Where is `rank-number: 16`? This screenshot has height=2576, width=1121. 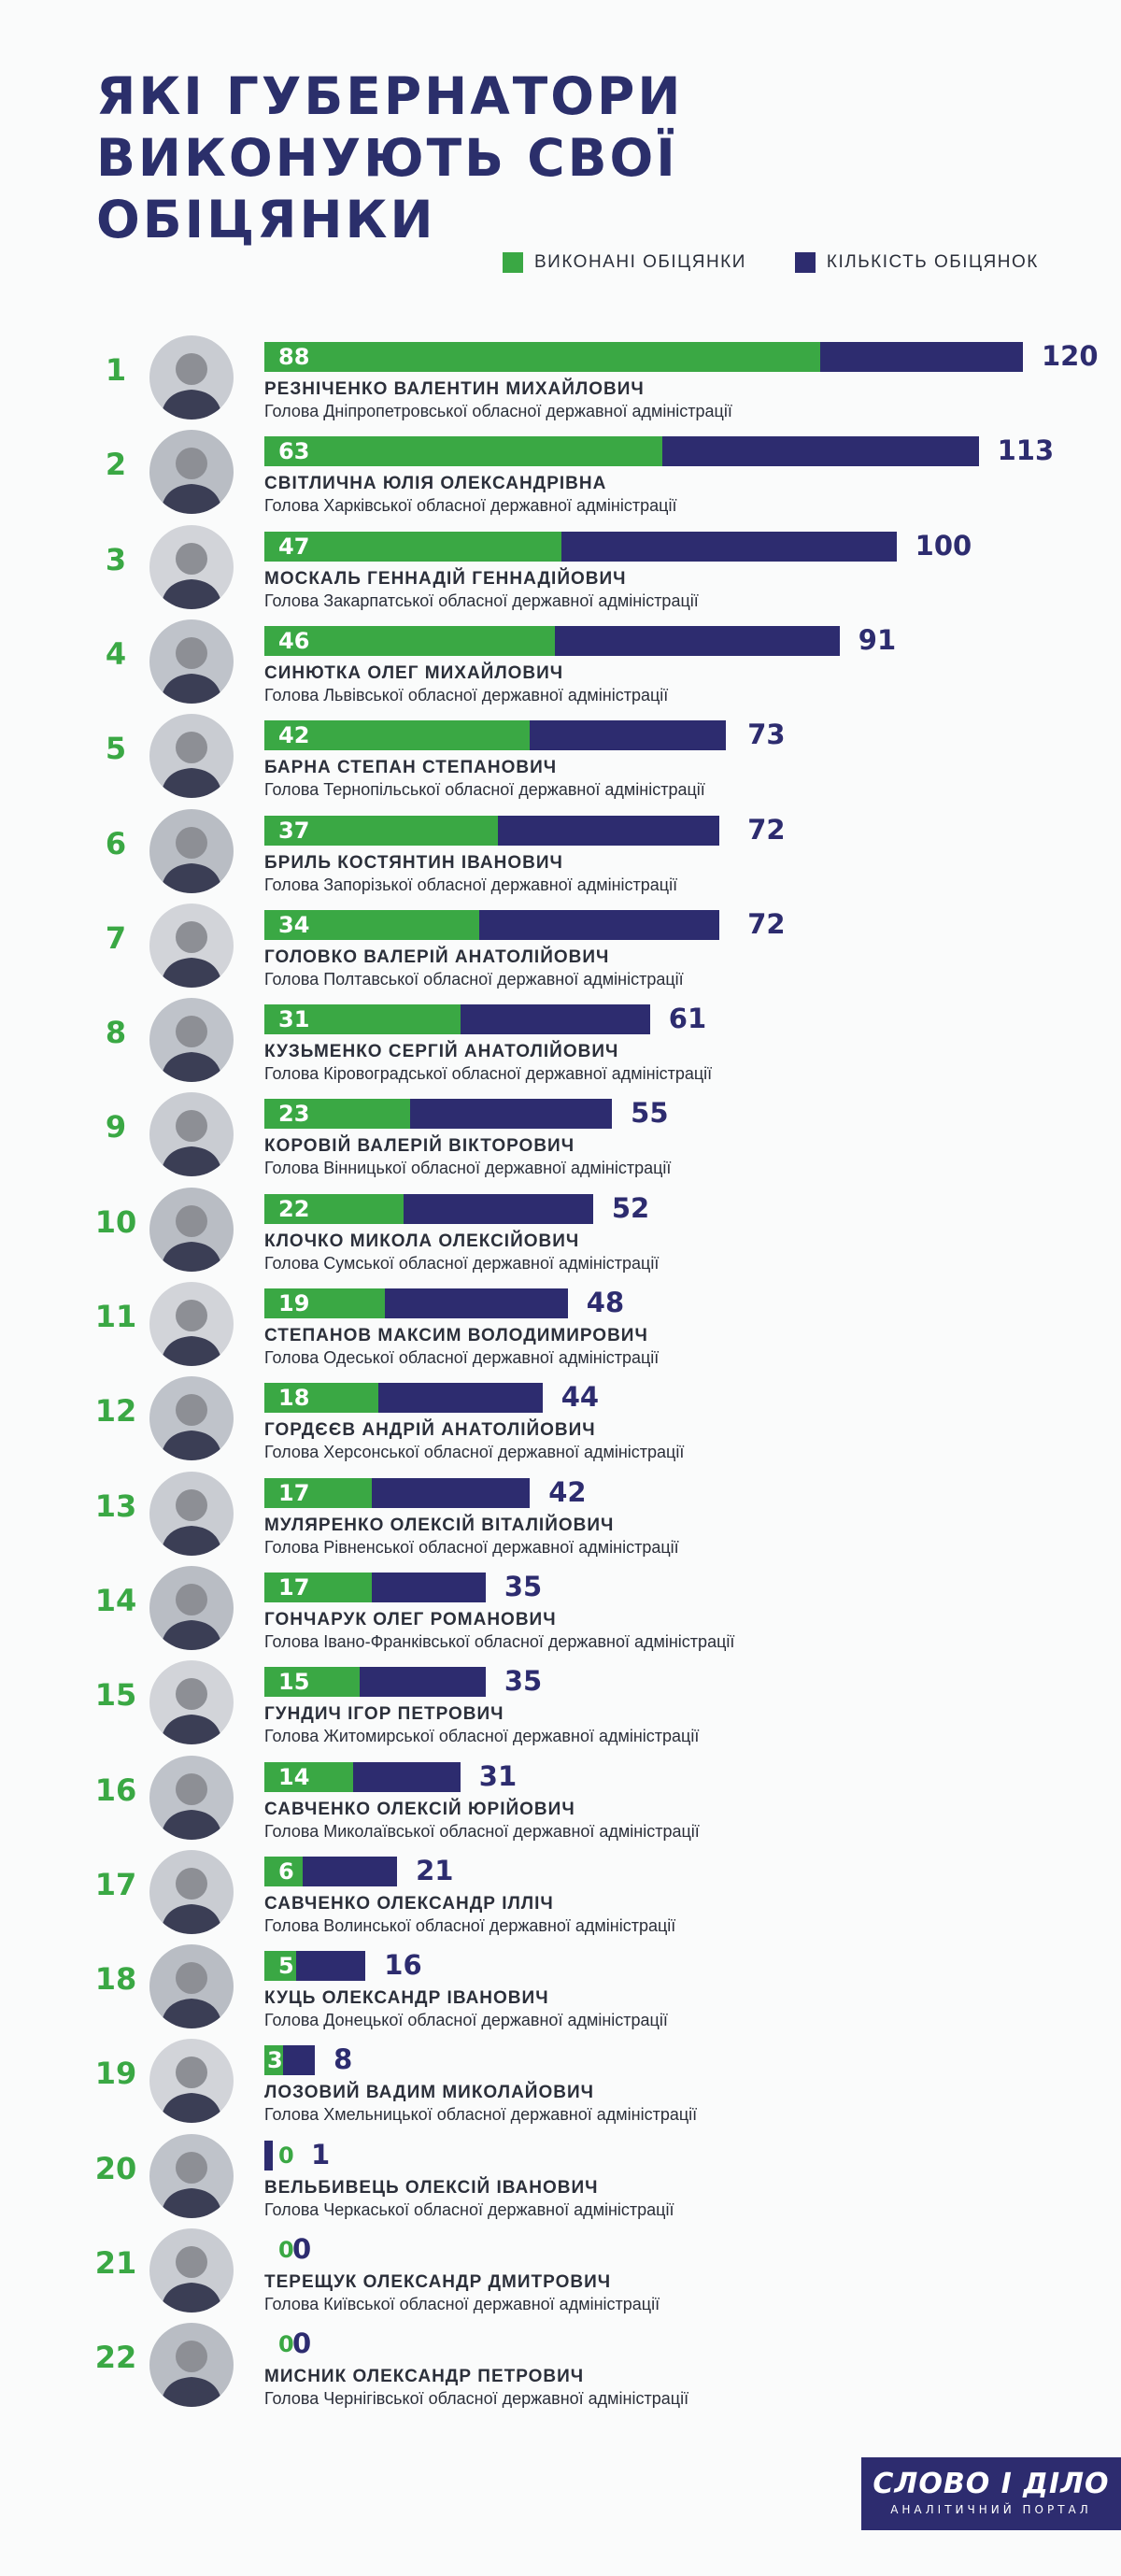
rank-number: 16 is located at coordinates (116, 1790).